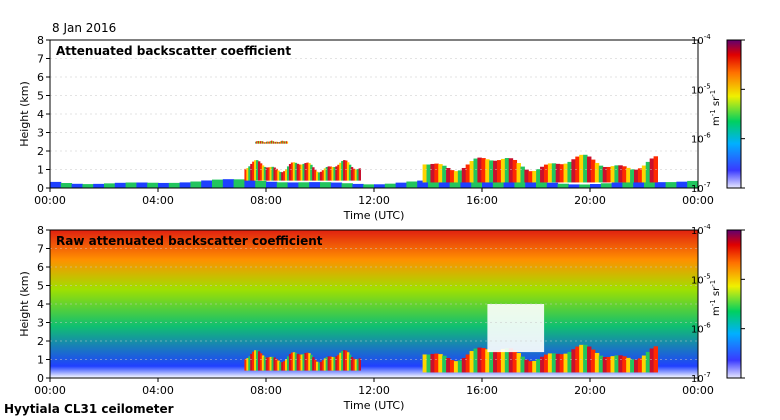 This screenshot has width=780, height=420. I want to click on colorbar, so click(734, 304).